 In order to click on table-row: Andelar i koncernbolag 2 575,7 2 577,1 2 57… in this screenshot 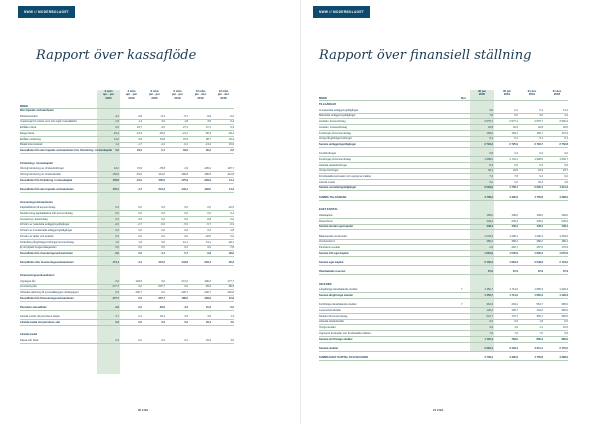, I will do `click(443, 121)`.